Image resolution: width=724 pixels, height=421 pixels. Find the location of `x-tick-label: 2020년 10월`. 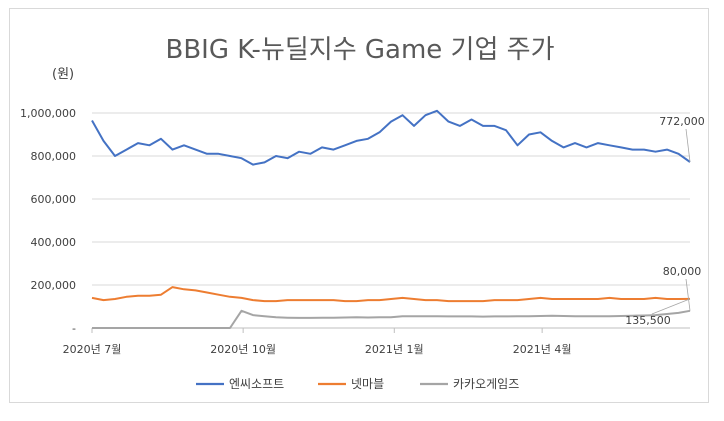

x-tick-label: 2020년 10월 is located at coordinates (243, 349).